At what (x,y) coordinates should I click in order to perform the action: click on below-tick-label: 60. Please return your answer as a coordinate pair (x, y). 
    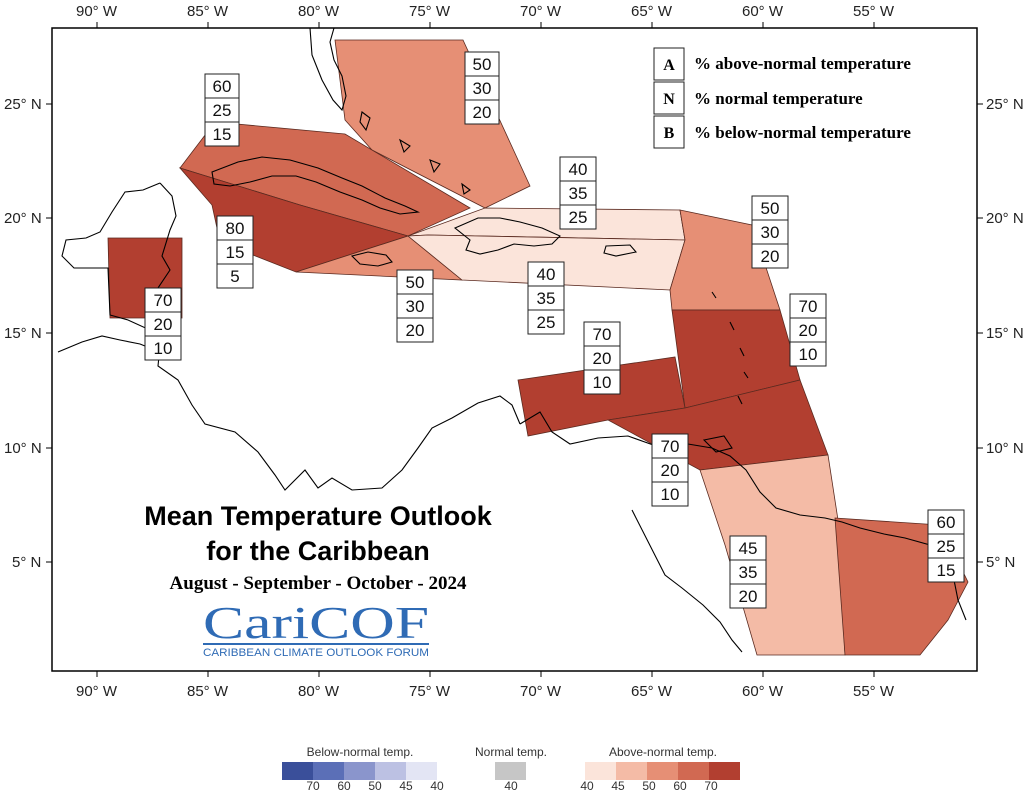
    Looking at the image, I should click on (344, 785).